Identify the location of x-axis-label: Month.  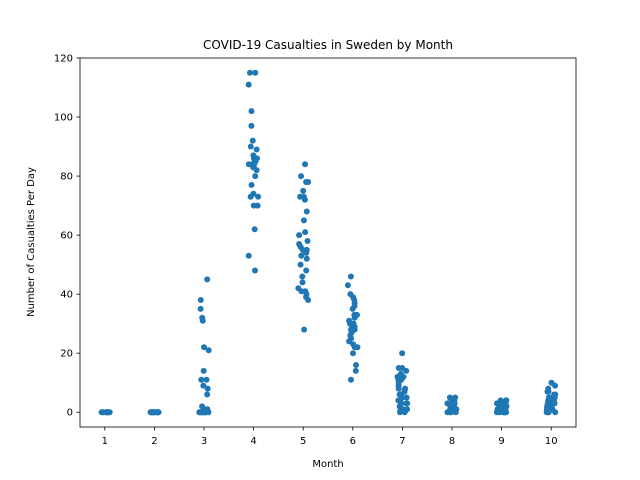
(327, 464).